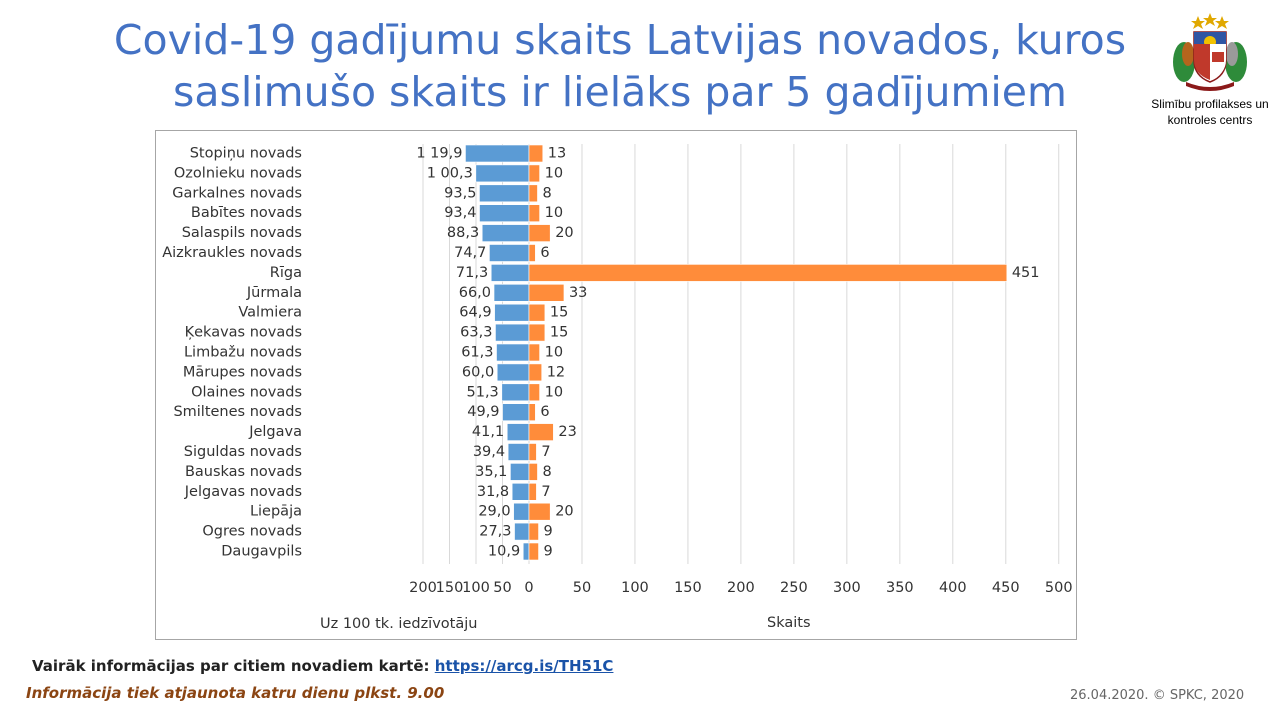 This screenshot has width=1280, height=720. Describe the element at coordinates (243, 472) in the screenshot. I see `category-label: Bauskas novads` at that location.